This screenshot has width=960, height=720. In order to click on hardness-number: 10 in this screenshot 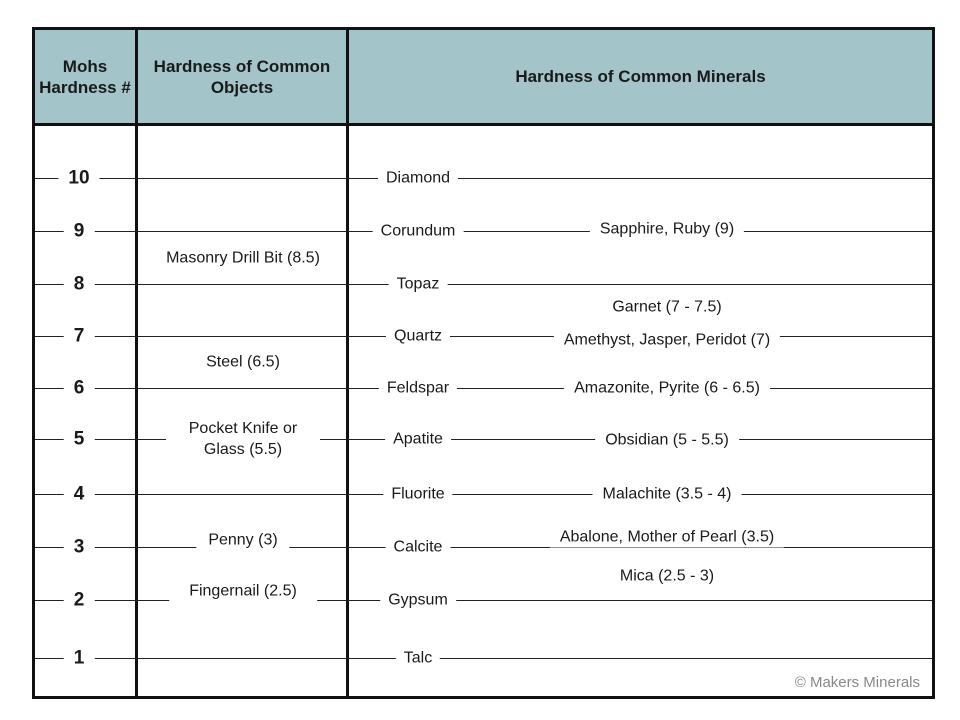, I will do `click(79, 178)`.